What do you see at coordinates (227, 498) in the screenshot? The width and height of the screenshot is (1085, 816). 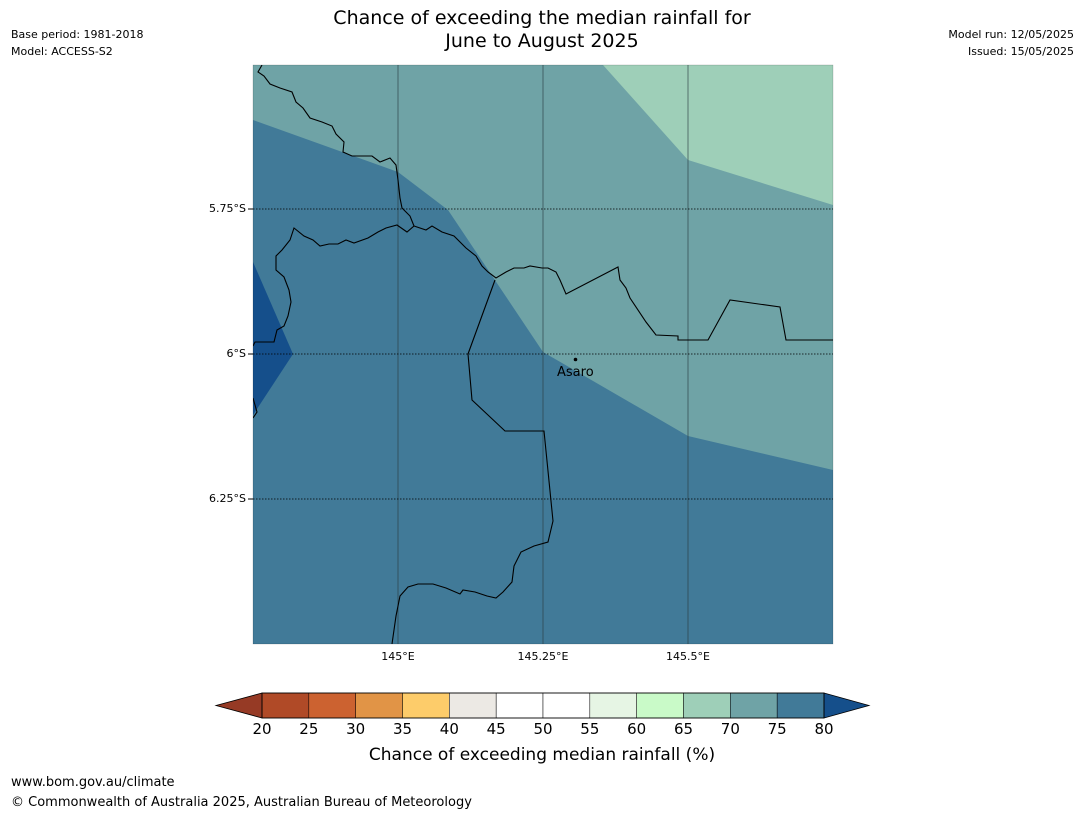 I see `lat-label-6-25s: 6.25°S` at bounding box center [227, 498].